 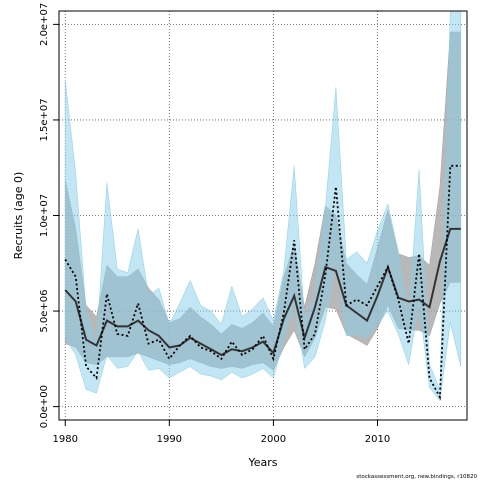 I want to click on y-tick-label: 1.5e+07, so click(x=44, y=119).